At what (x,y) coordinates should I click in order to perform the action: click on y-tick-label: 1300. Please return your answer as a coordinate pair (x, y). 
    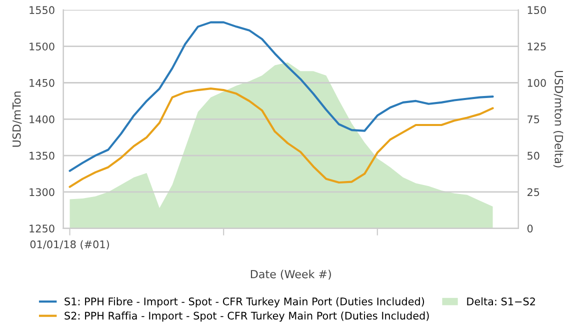
    Looking at the image, I should click on (42, 192).